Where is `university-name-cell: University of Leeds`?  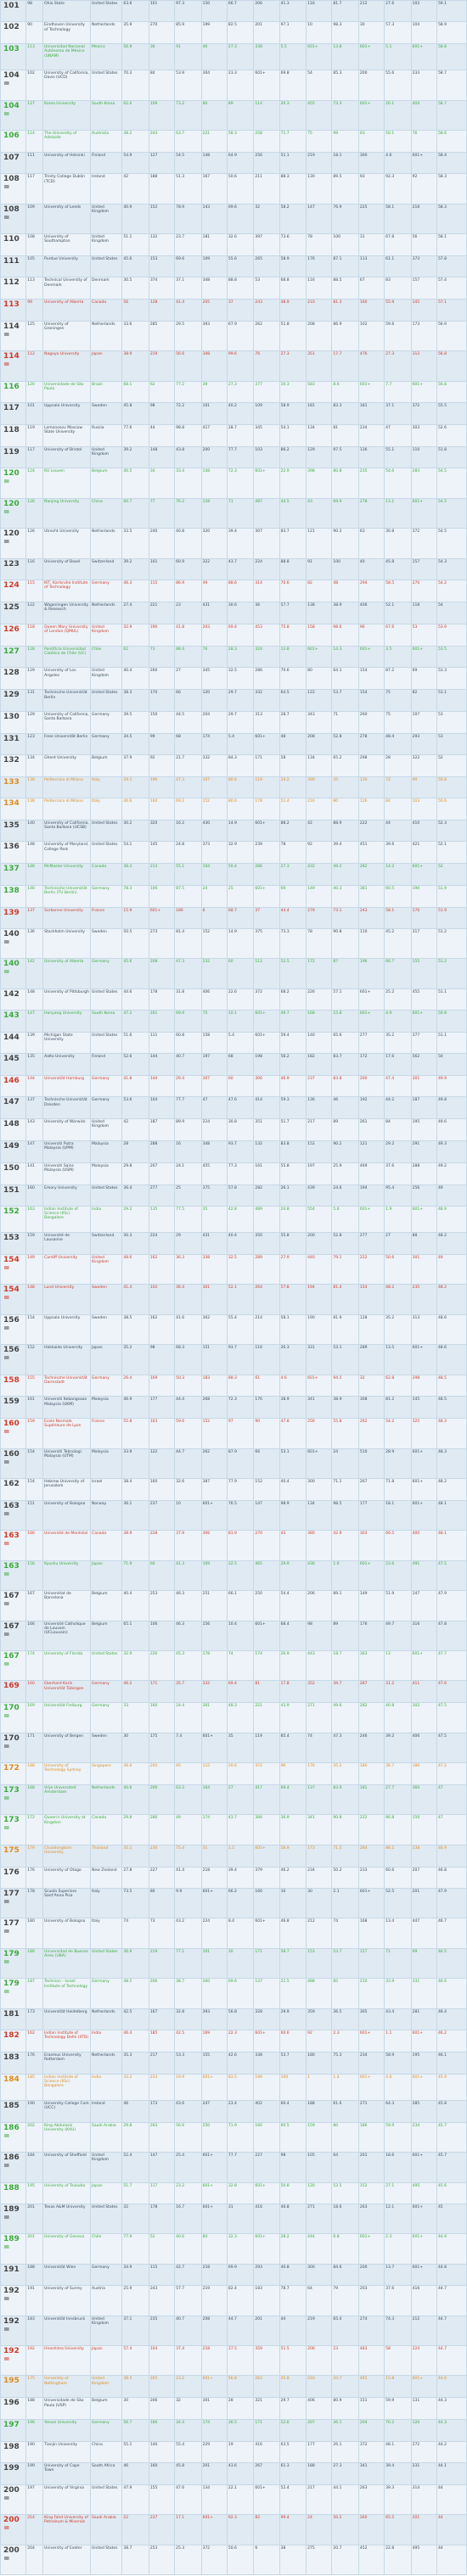
university-name-cell: University of Leeds is located at coordinates (67, 219).